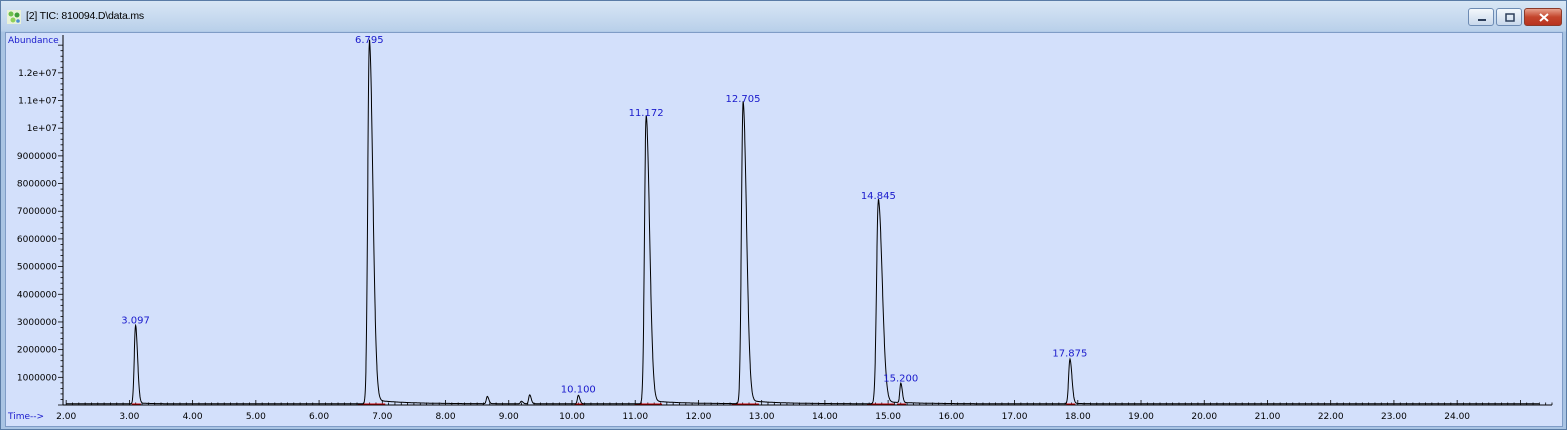 This screenshot has width=1567, height=430. What do you see at coordinates (382, 417) in the screenshot?
I see `x-tick-label: 7.00` at bounding box center [382, 417].